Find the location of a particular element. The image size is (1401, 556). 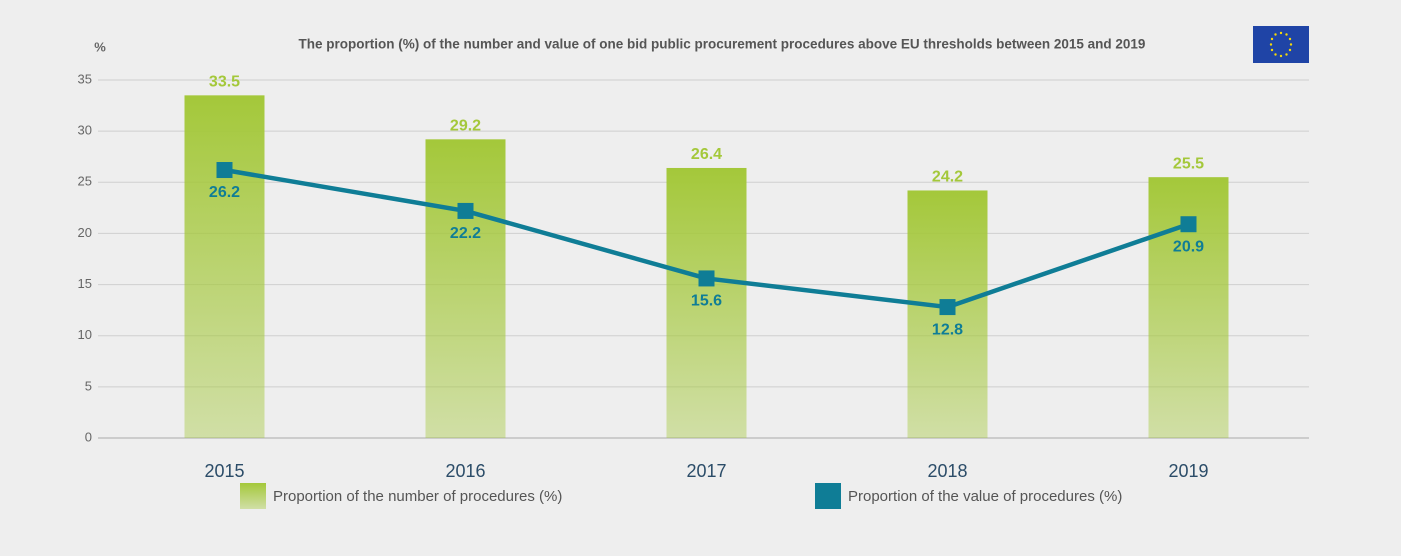

y-tick-label: 35 is located at coordinates (85, 78).